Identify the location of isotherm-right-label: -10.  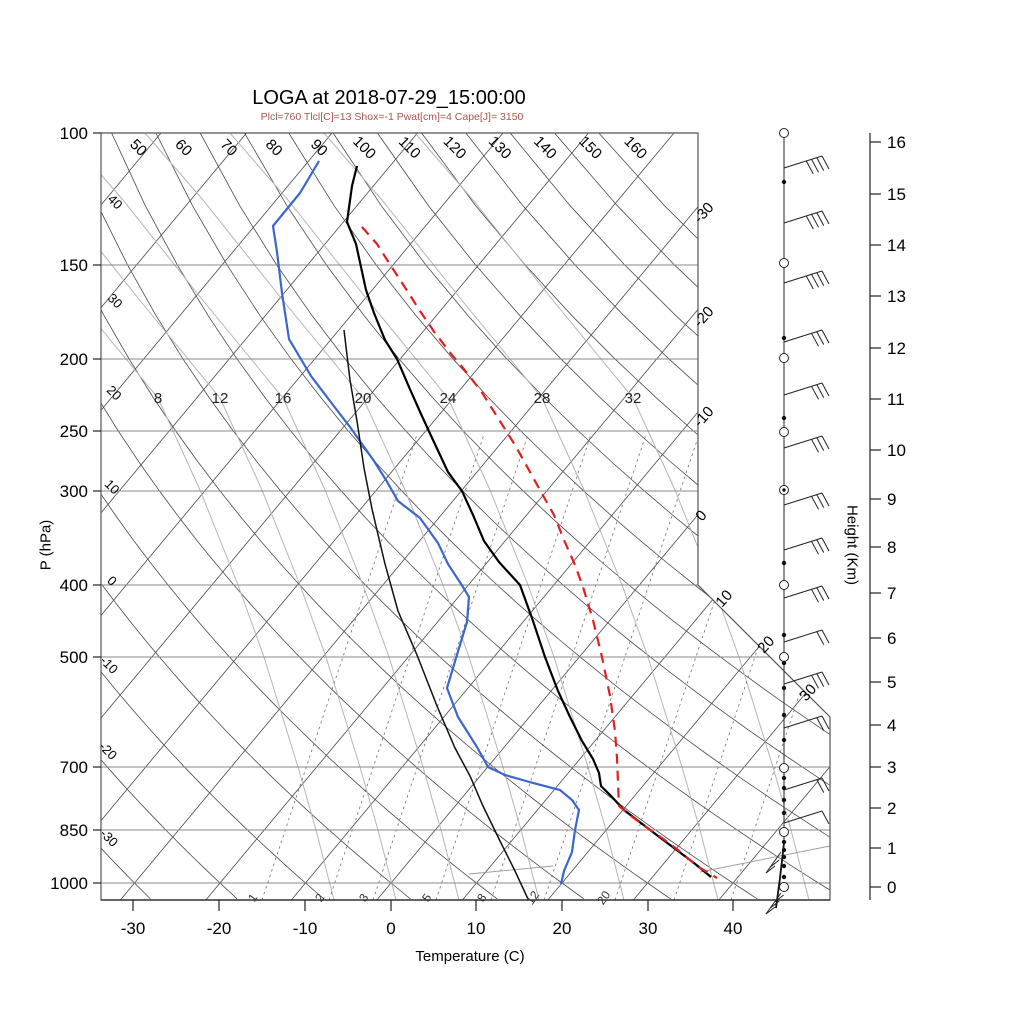
(703, 416).